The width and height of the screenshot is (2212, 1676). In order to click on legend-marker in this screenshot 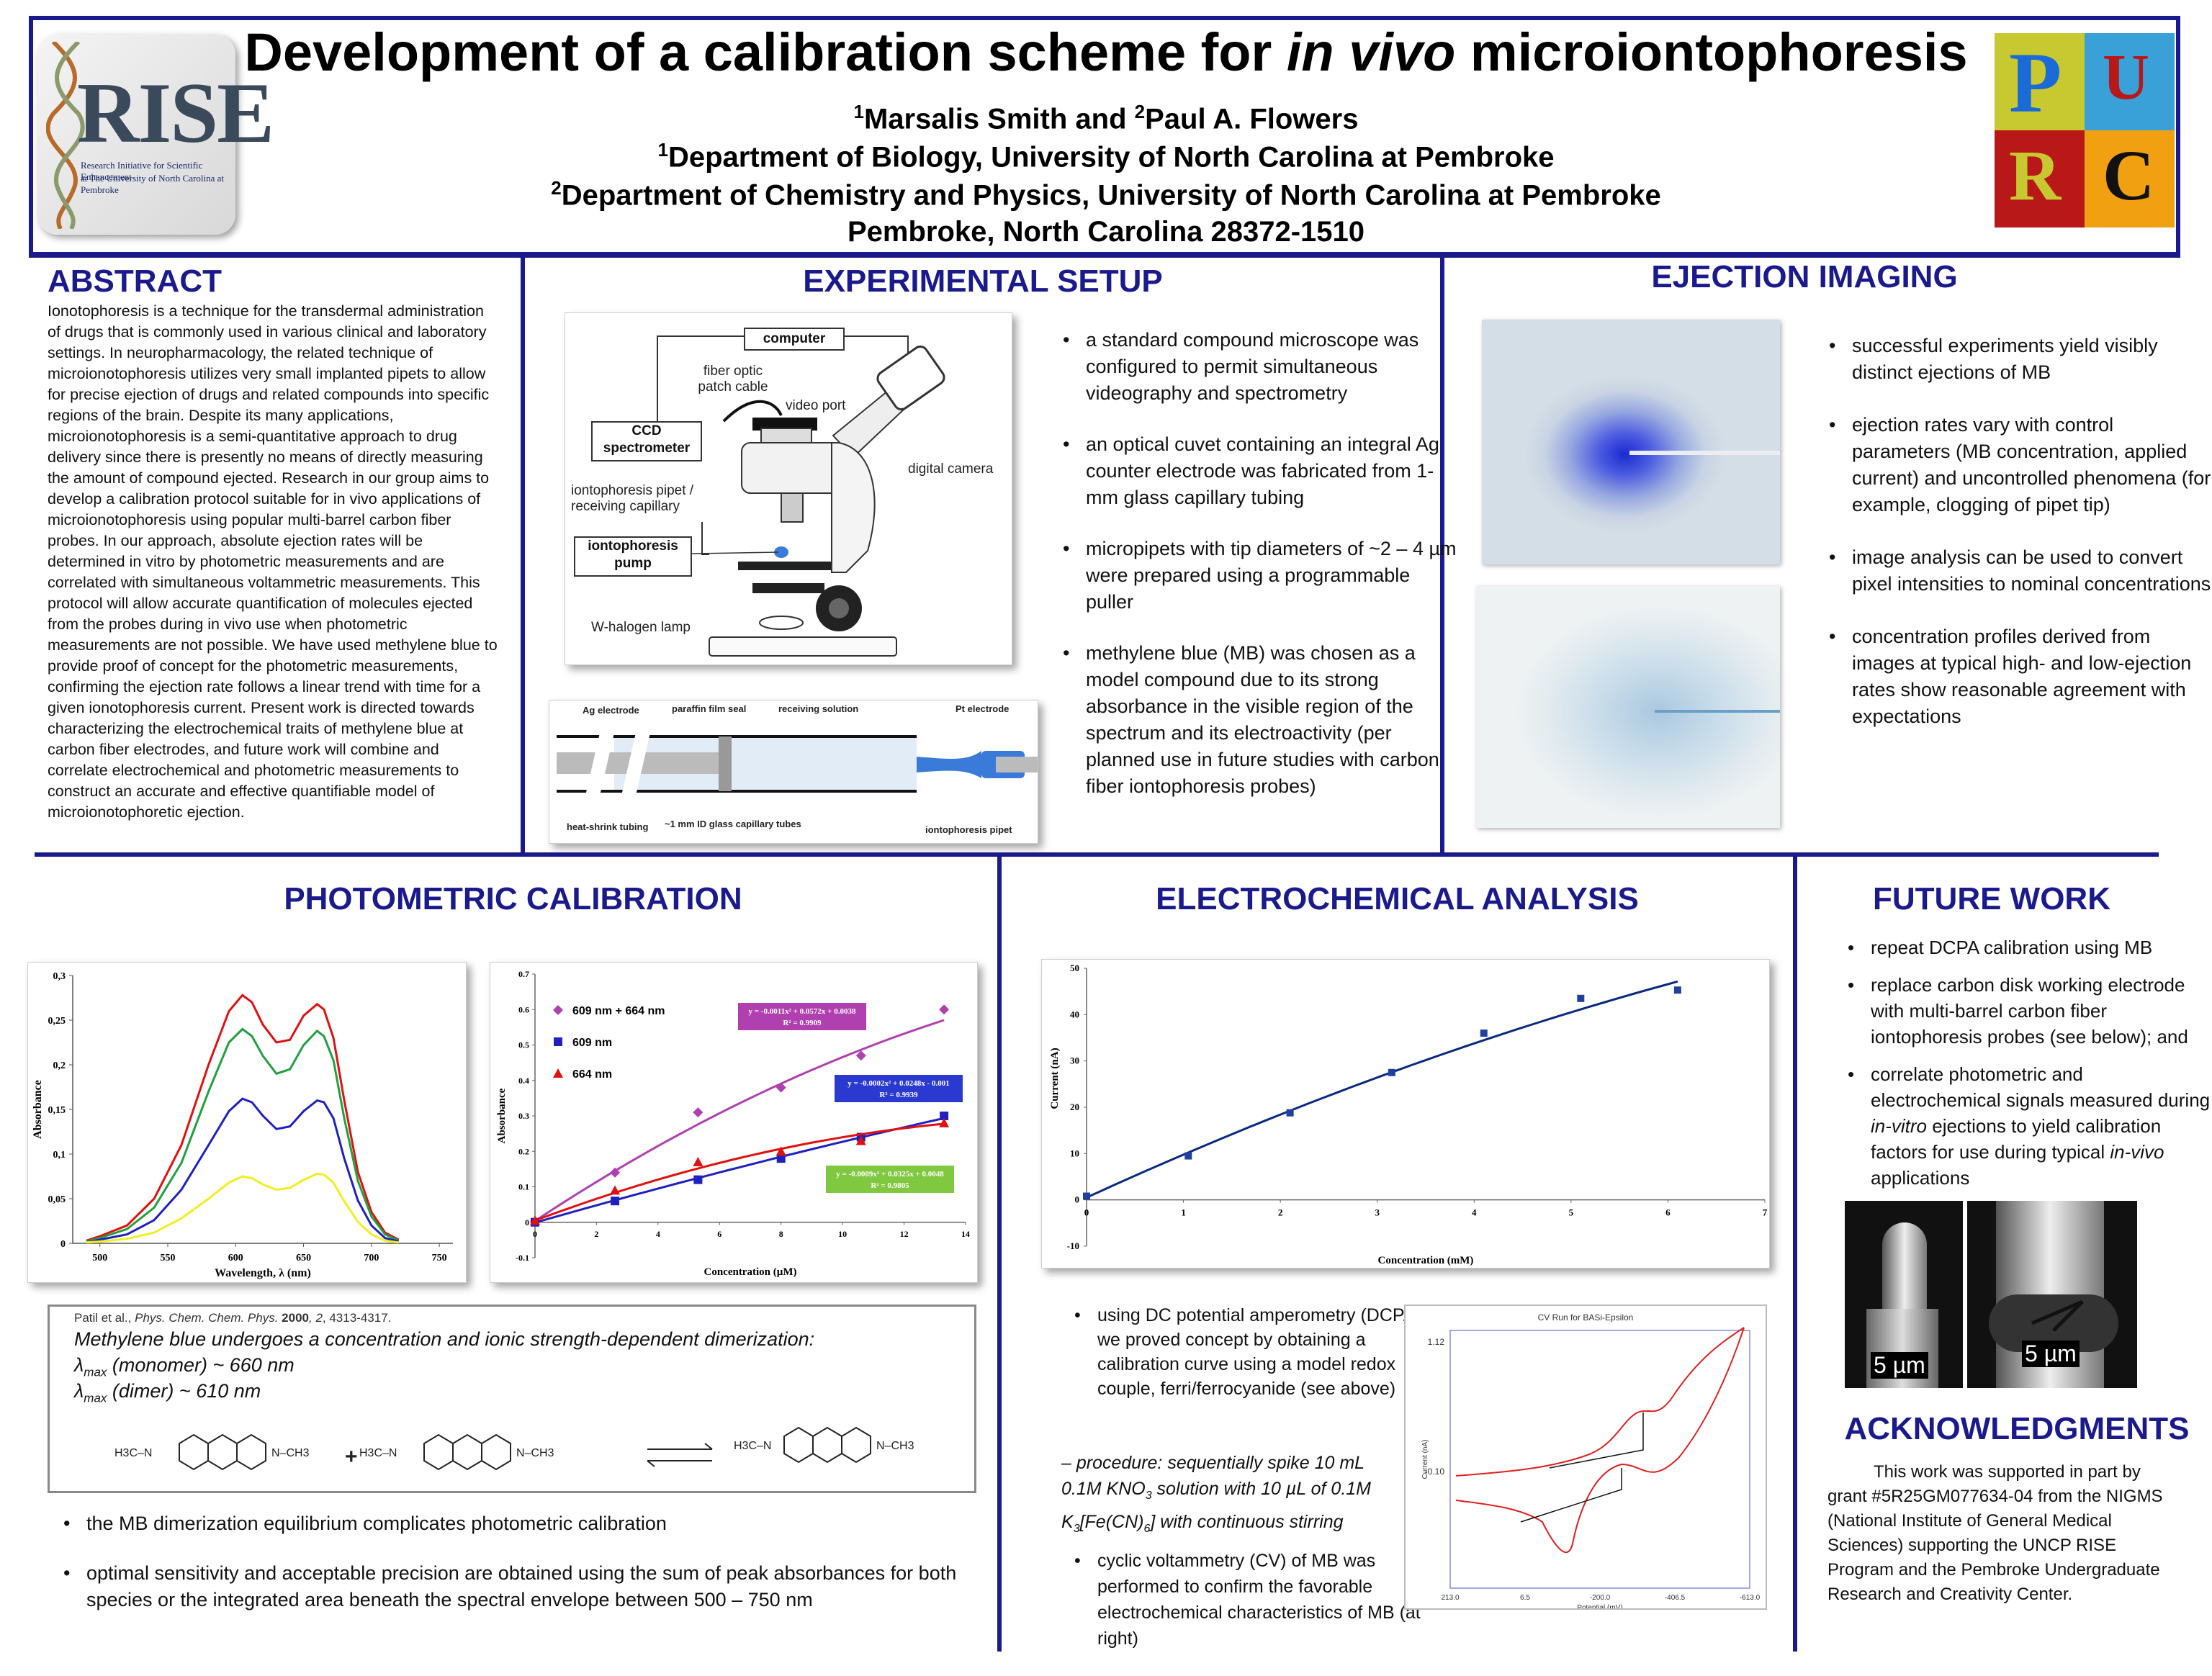, I will do `click(558, 1041)`.